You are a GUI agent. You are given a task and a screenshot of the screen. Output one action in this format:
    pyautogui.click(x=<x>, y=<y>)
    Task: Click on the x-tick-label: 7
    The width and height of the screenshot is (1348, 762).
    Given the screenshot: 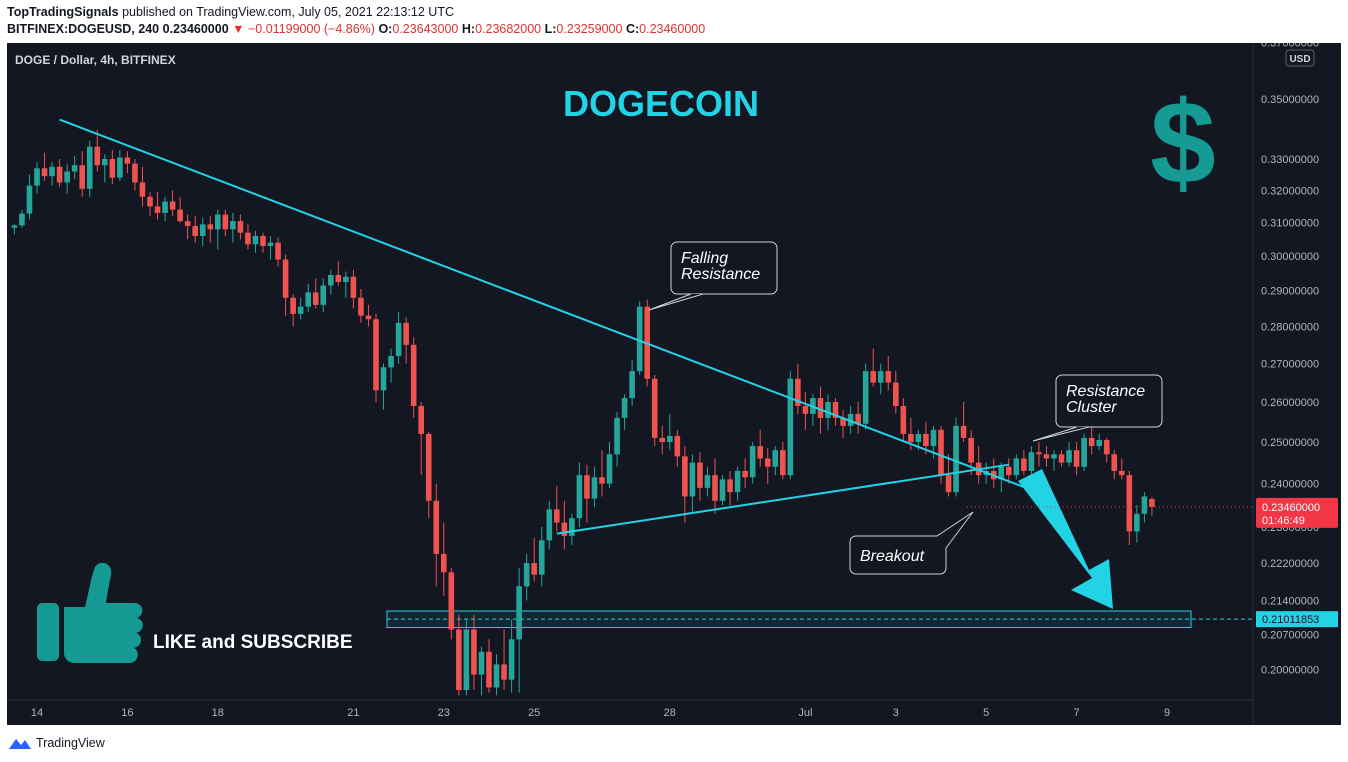 What is the action you would take?
    pyautogui.click(x=1077, y=713)
    